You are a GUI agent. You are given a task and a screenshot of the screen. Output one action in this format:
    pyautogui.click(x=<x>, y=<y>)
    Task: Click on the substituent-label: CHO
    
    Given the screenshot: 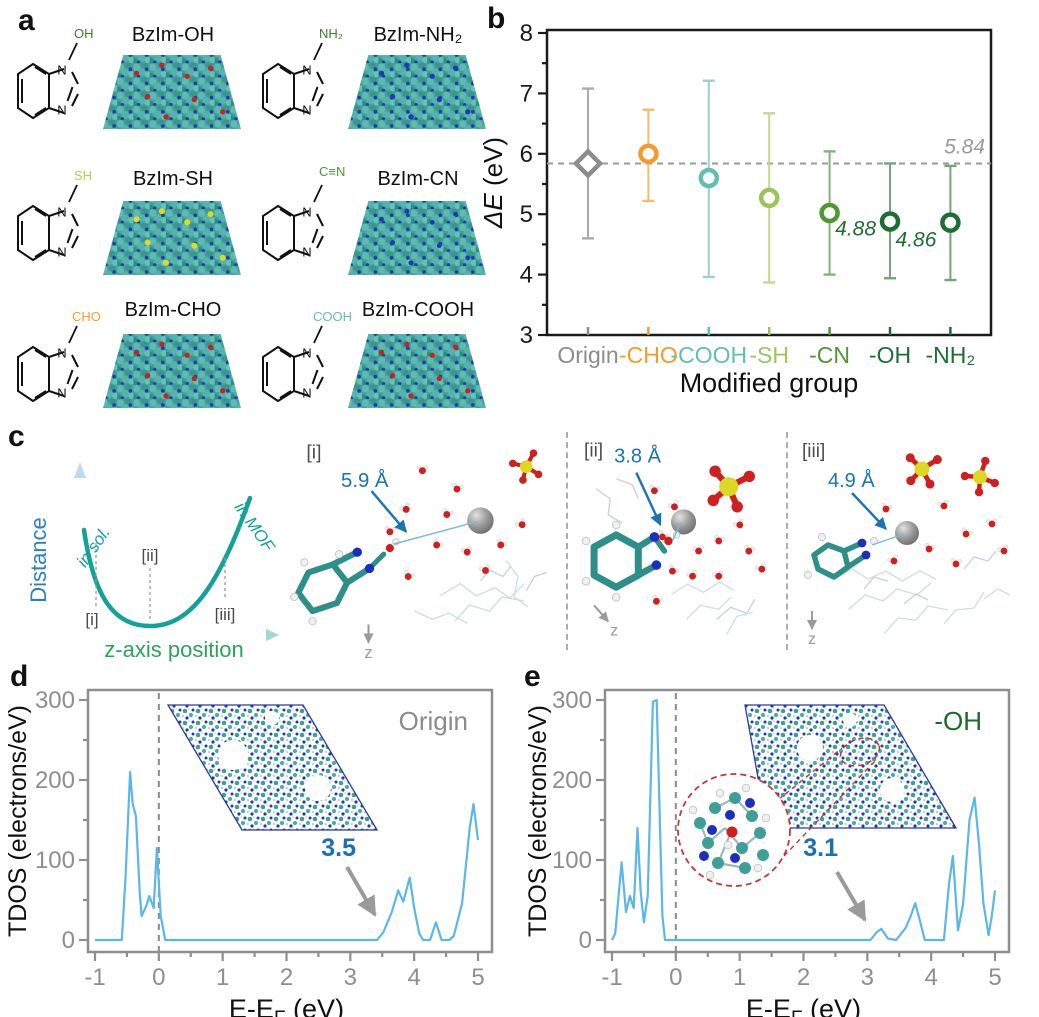 What is the action you would take?
    pyautogui.click(x=86, y=316)
    